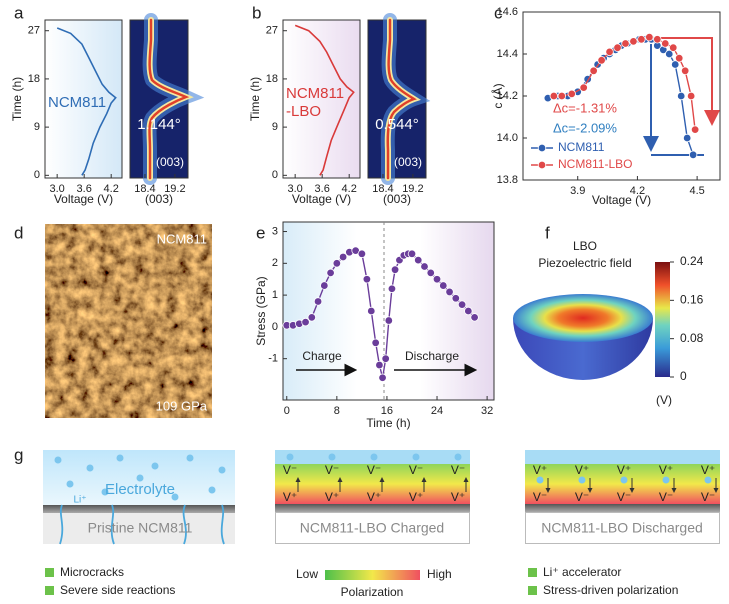 The height and width of the screenshot is (604, 729). Describe the element at coordinates (372, 592) in the screenshot. I see `polarization-label: Polarization` at that location.